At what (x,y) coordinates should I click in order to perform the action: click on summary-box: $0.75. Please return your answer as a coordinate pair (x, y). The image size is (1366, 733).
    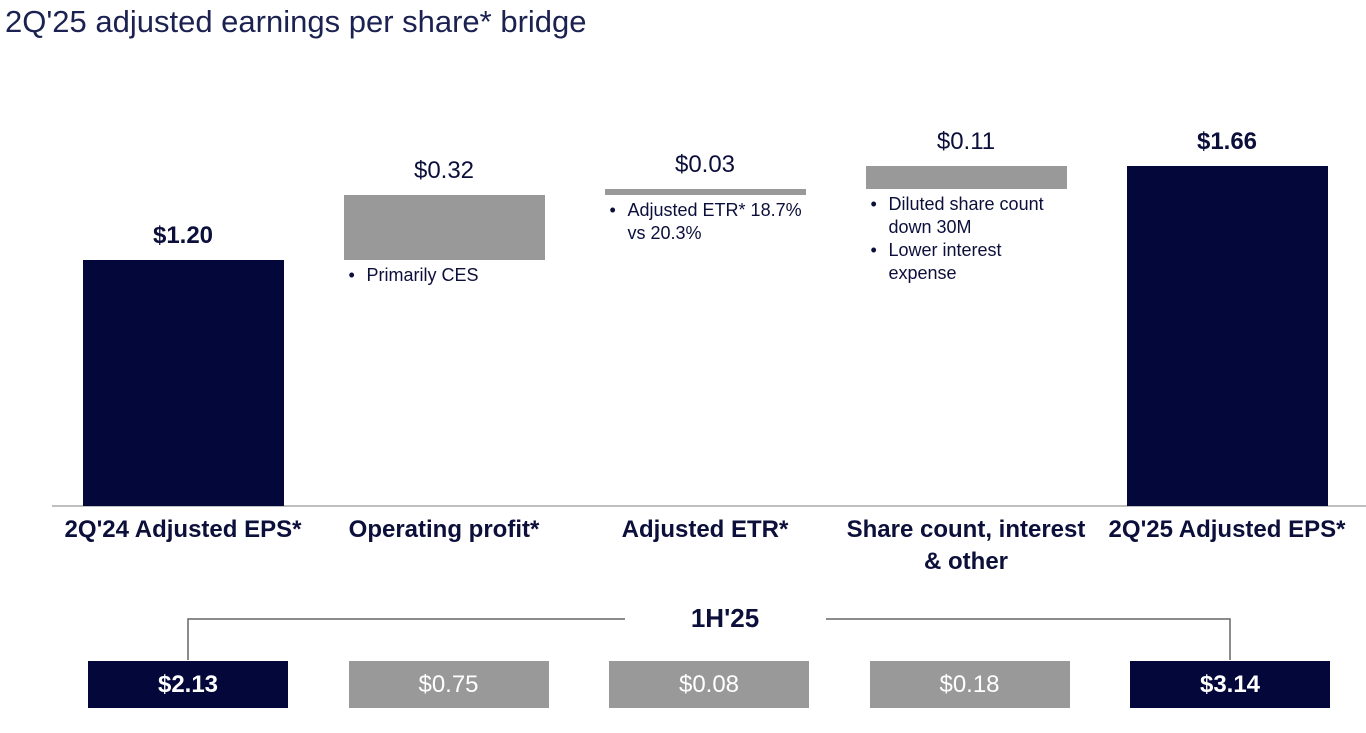
    Looking at the image, I should click on (448, 684).